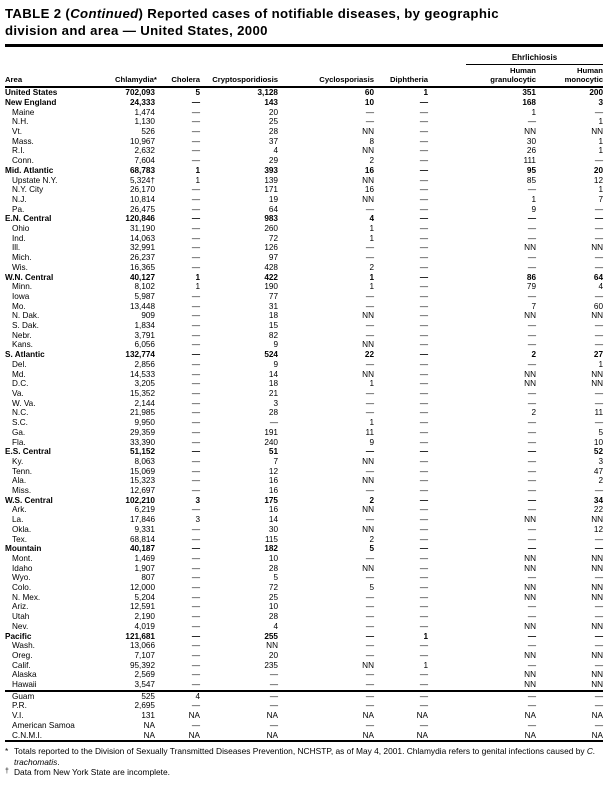 The image size is (608, 806). Describe the element at coordinates (31, 93) in the screenshot. I see `area-cell: United States` at that location.